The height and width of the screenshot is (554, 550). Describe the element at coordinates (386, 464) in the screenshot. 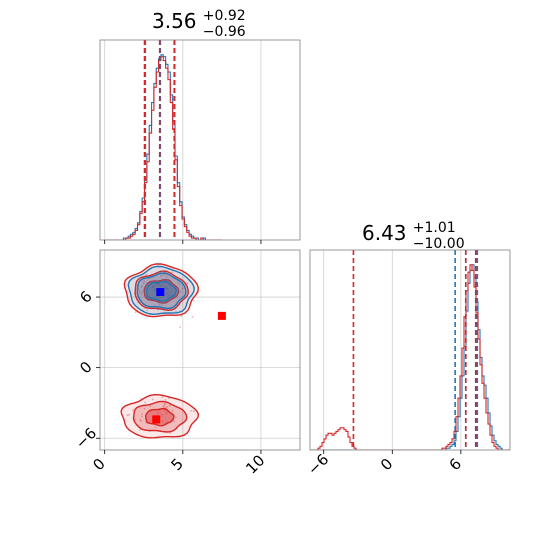

I see `tick-label-p1-x: 0` at that location.